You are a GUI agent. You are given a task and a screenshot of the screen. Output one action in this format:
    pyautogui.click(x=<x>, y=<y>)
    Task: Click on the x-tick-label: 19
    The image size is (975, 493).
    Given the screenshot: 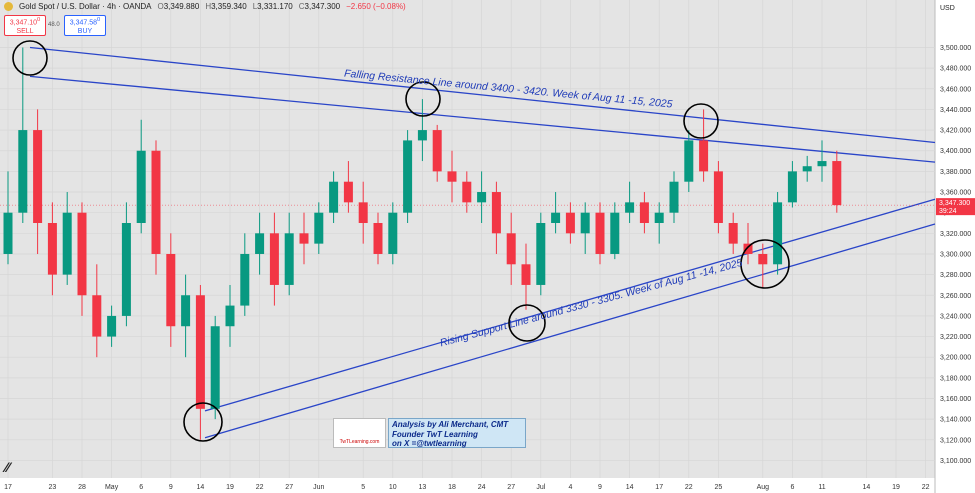 What is the action you would take?
    pyautogui.click(x=896, y=487)
    